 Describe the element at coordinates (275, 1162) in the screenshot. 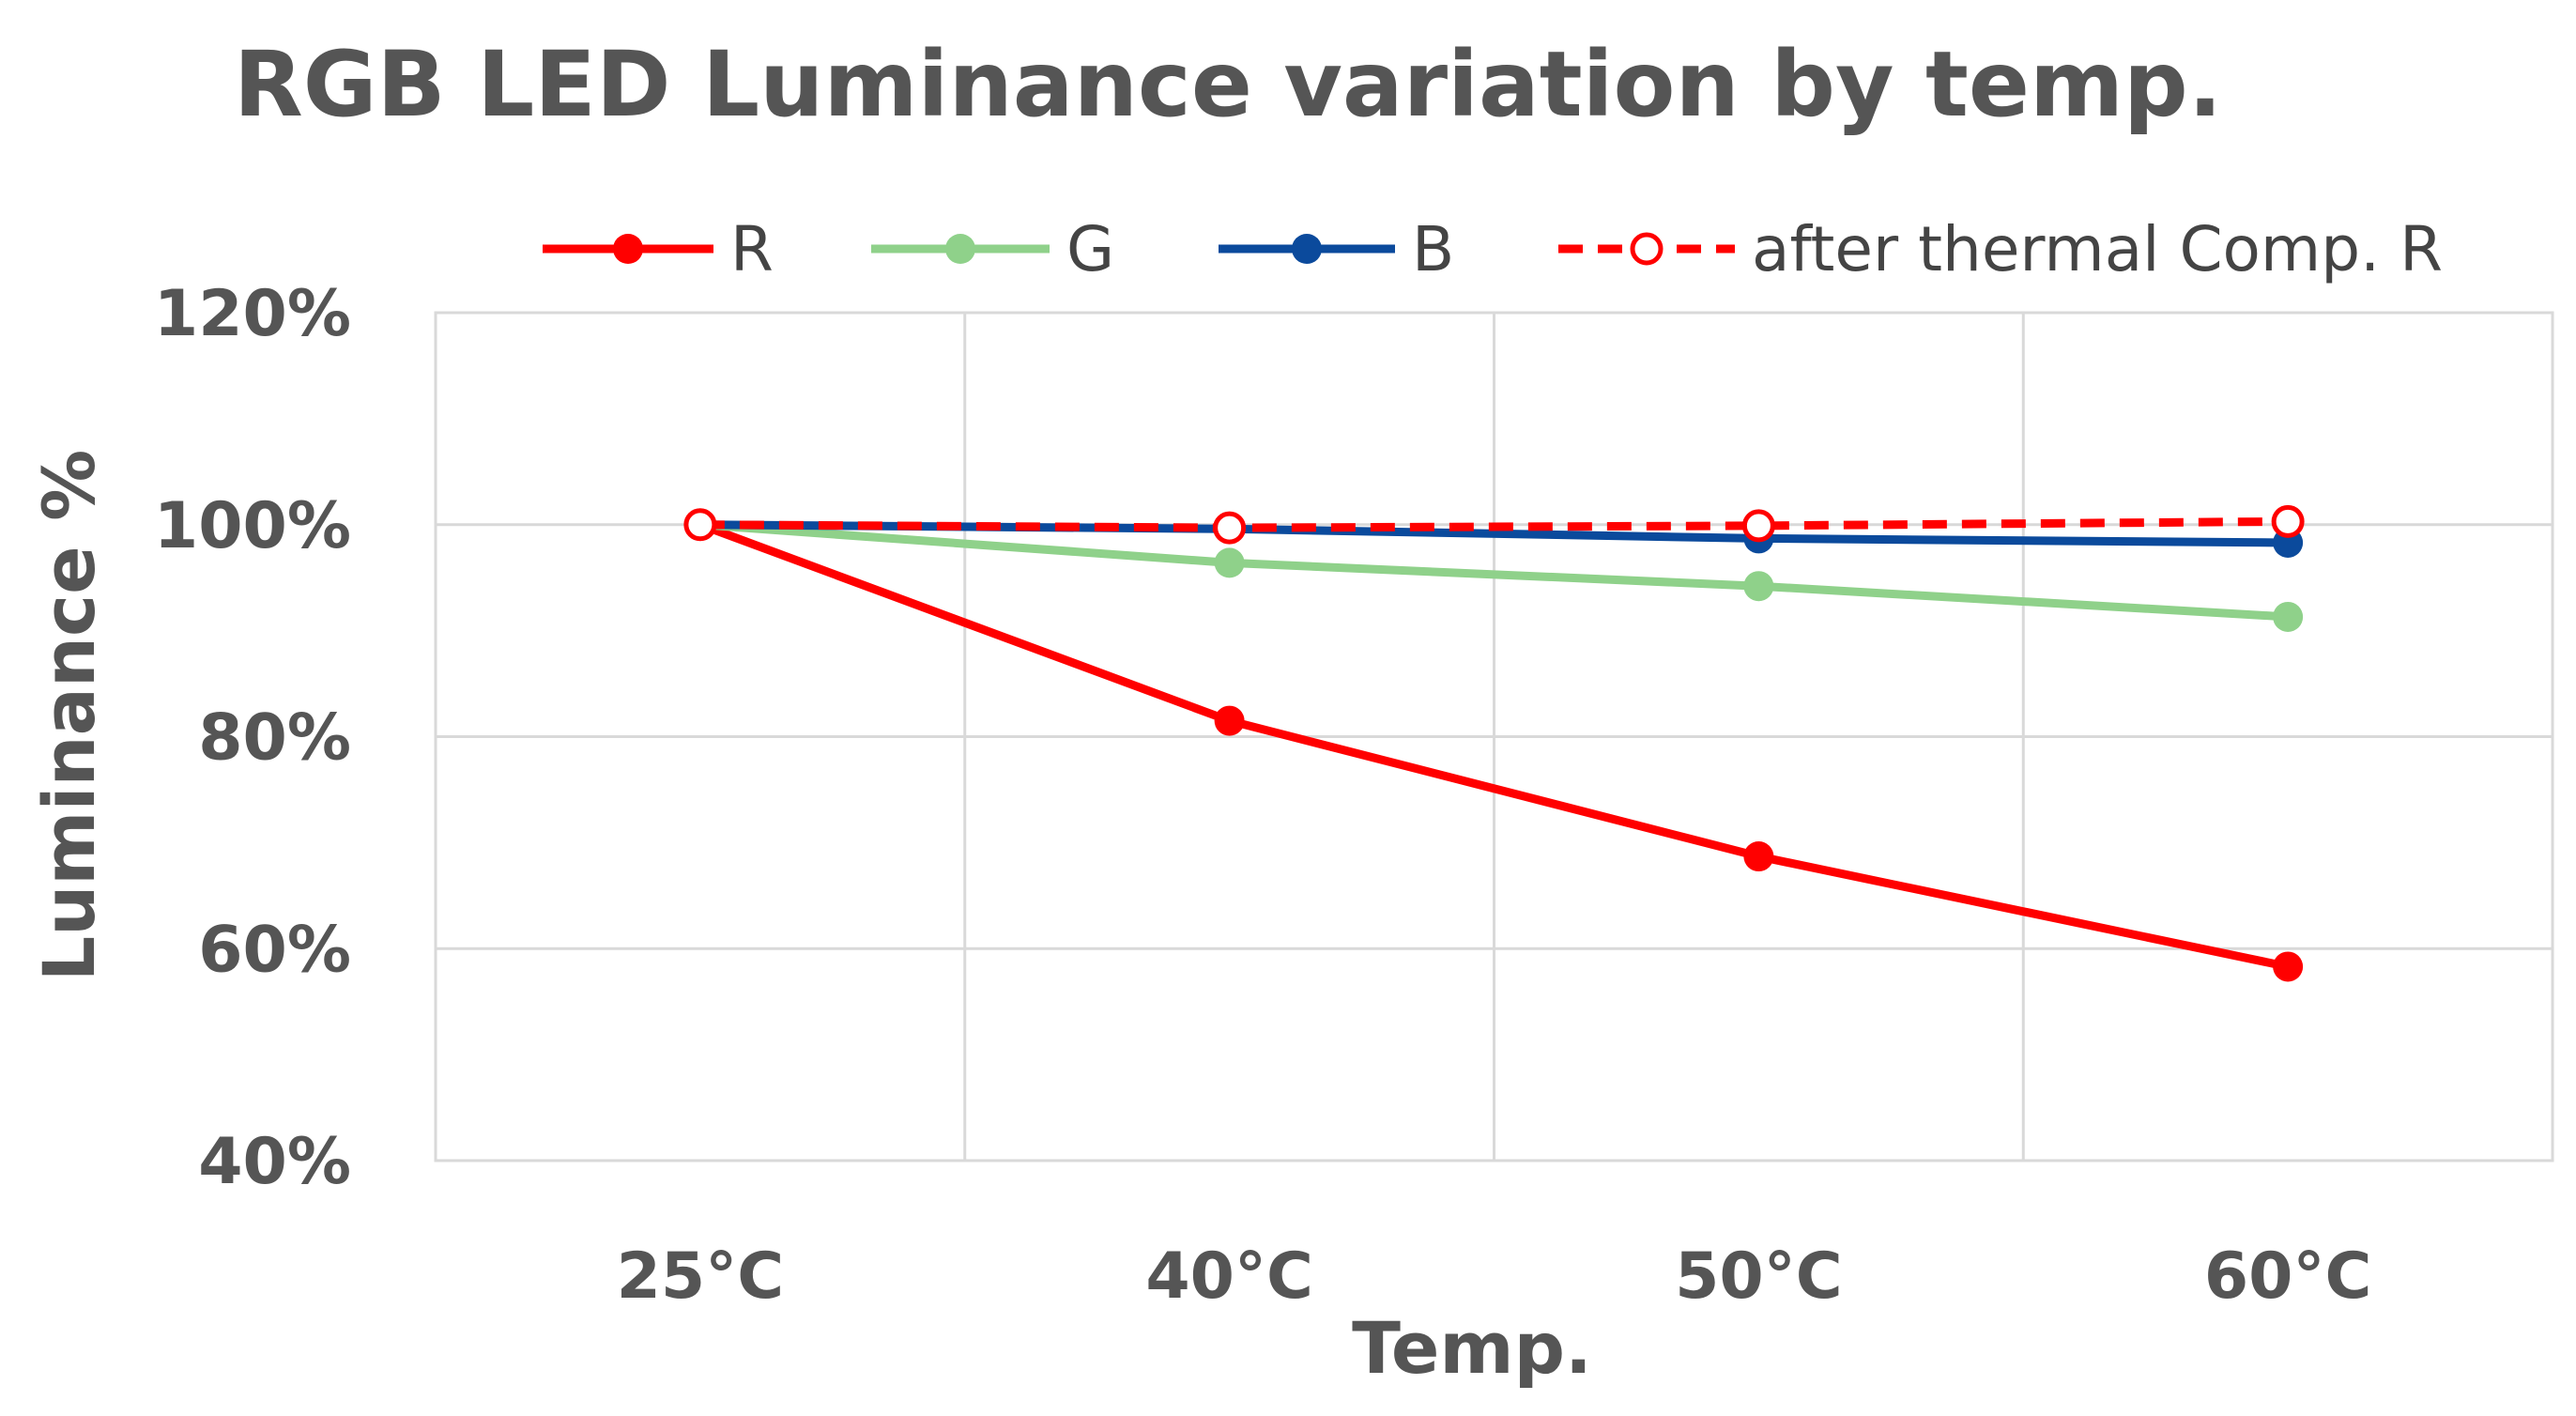

I see `y-tick-label: 40%` at that location.